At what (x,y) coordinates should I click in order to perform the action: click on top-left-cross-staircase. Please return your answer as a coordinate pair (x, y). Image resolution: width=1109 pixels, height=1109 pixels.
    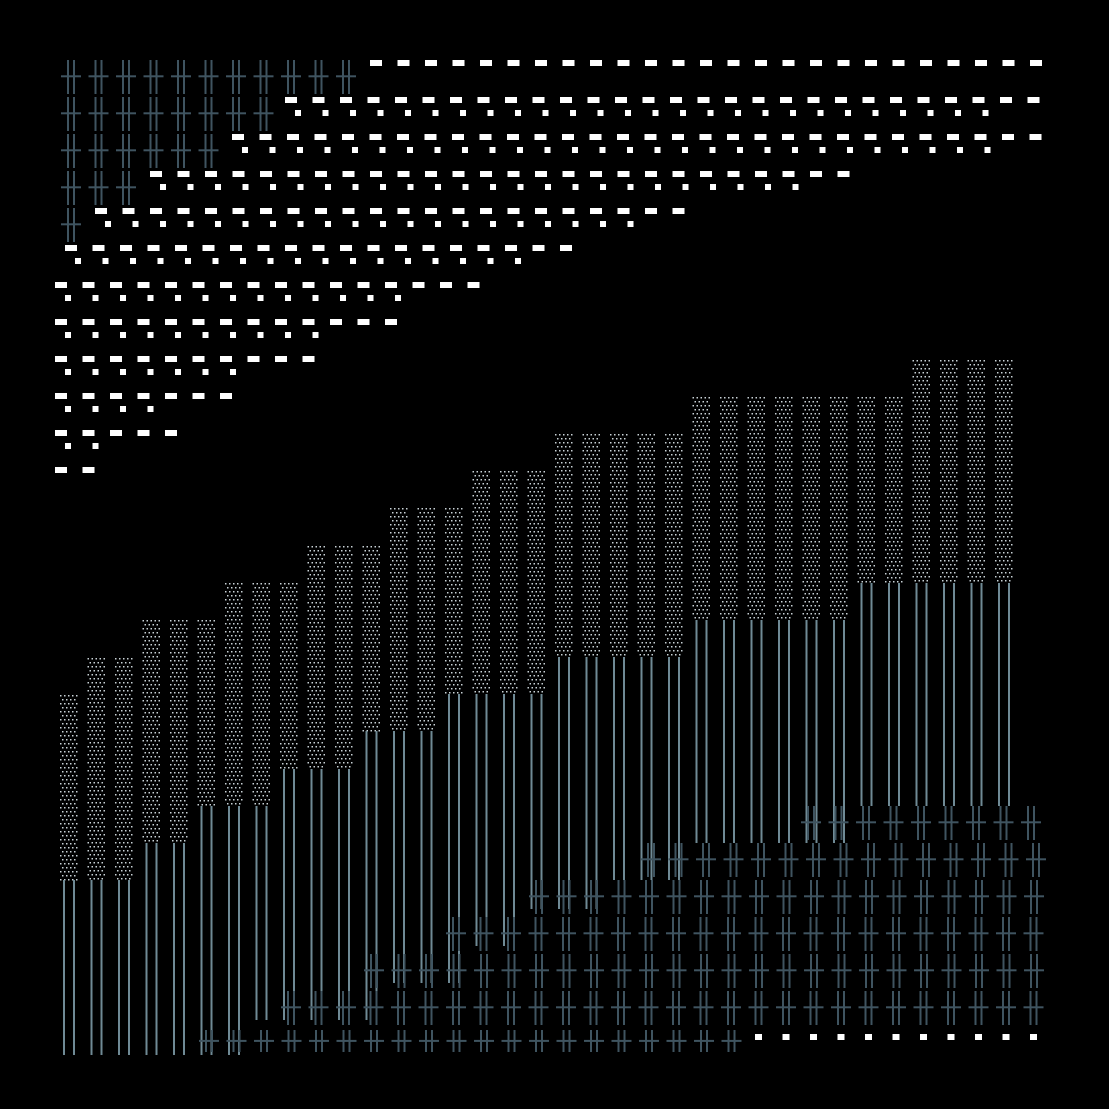
    Looking at the image, I should click on (208, 151).